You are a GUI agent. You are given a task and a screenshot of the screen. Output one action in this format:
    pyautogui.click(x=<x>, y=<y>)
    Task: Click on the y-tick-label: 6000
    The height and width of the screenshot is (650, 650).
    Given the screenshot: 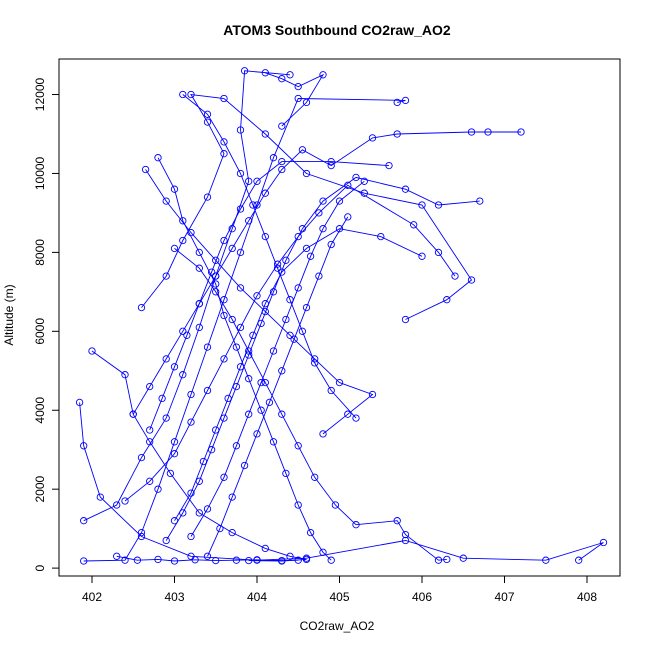 What is the action you would take?
    pyautogui.click(x=40, y=331)
    